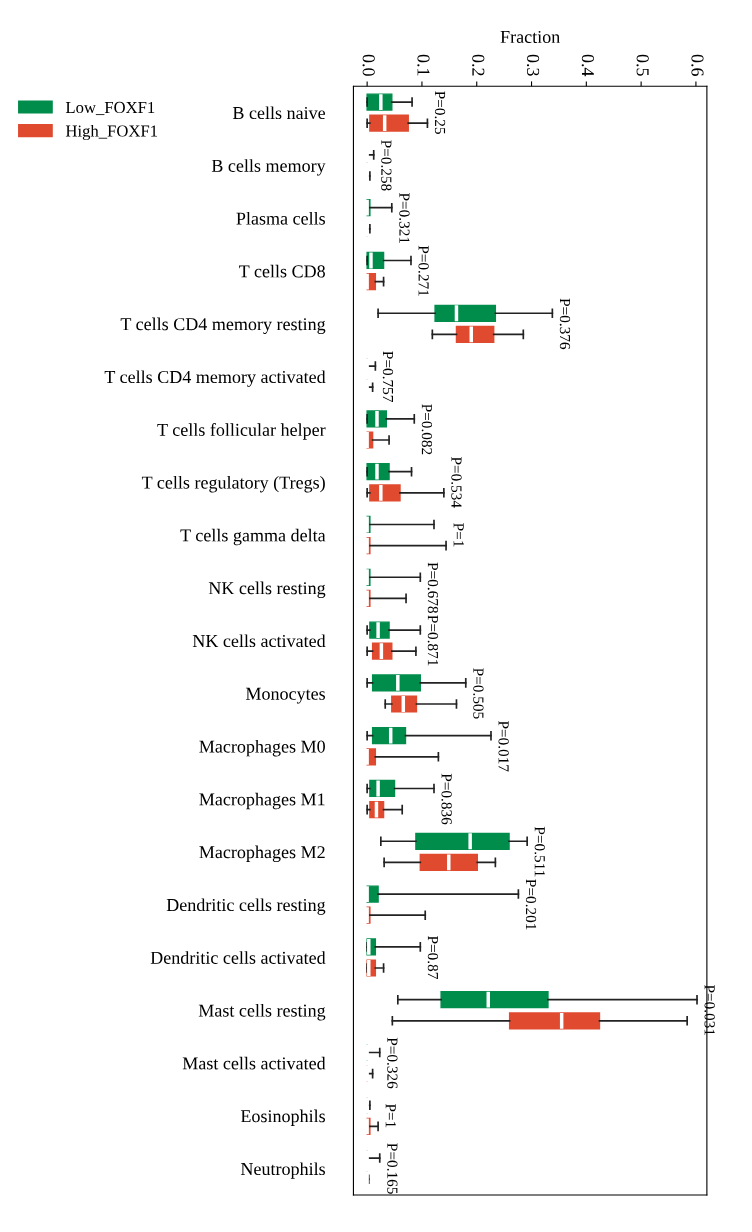 This screenshot has width=752, height=1232. Describe the element at coordinates (262, 853) in the screenshot. I see `y-tick-label: Macrophages M2` at that location.